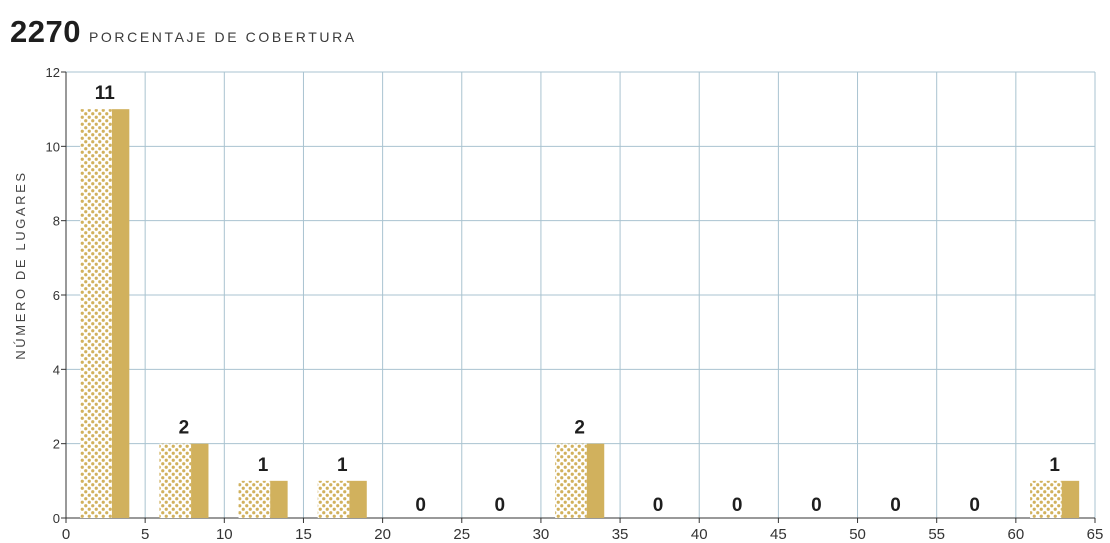 This screenshot has width=1110, height=543. Describe the element at coordinates (778, 534) in the screenshot. I see `x-tick-label: 45` at that location.